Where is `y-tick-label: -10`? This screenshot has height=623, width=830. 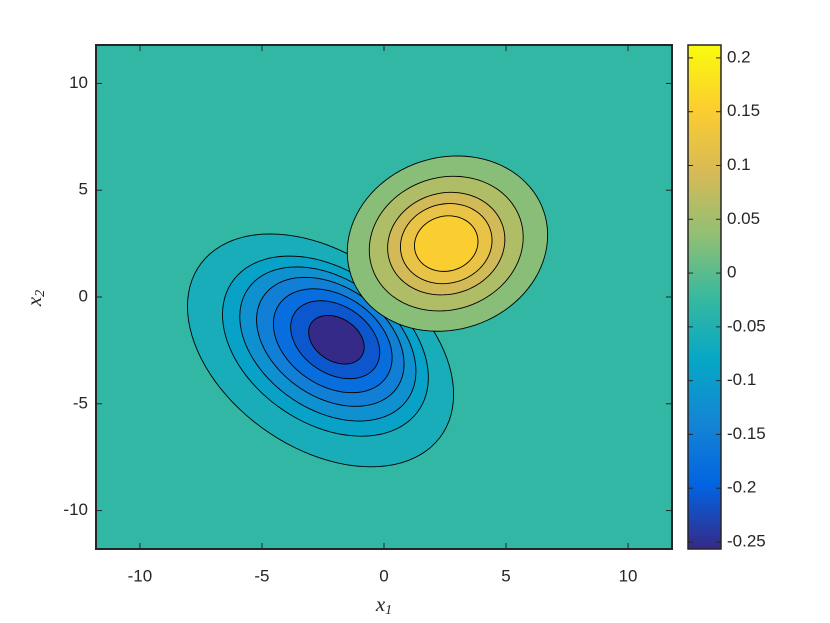 y-tick-label: -10 is located at coordinates (75, 509).